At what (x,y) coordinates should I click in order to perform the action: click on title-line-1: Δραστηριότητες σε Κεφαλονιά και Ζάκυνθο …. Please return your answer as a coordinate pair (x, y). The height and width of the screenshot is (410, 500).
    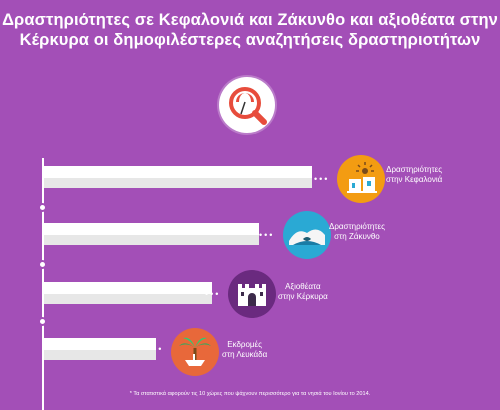
    Looking at the image, I should click on (250, 20).